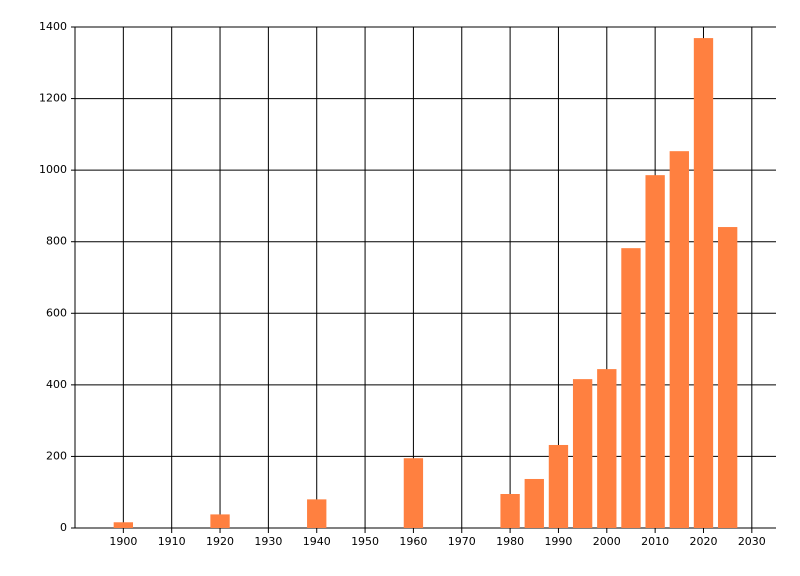  What do you see at coordinates (413, 541) in the screenshot?
I see `x-tick-label: 1960` at bounding box center [413, 541].